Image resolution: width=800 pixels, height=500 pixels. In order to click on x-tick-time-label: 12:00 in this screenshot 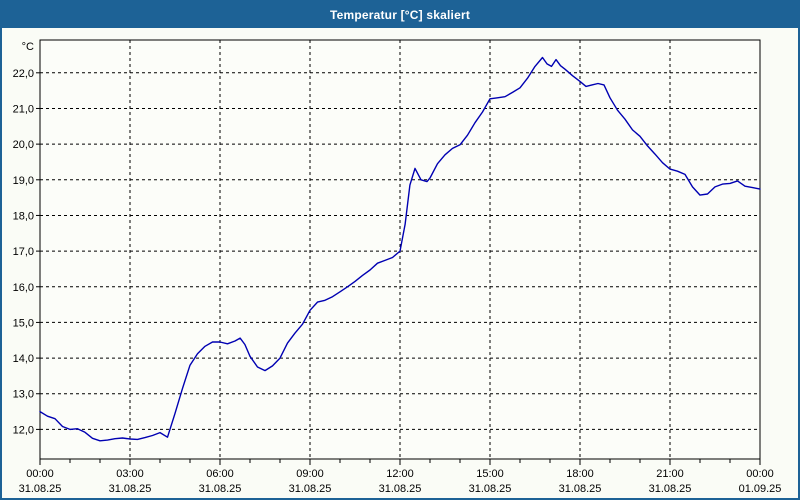, I will do `click(400, 474)`.